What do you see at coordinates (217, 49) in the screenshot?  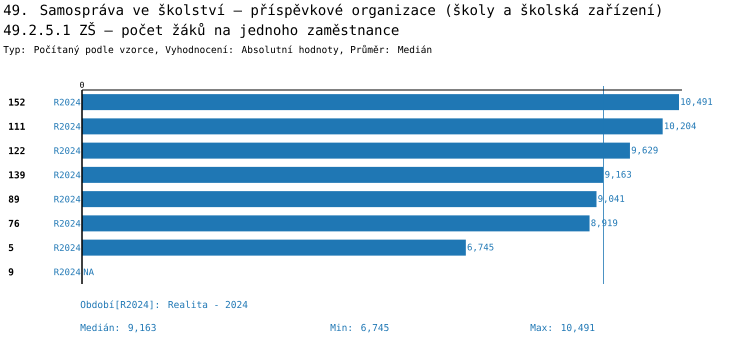 I see `text: Typ: Počítaný podle vzorce, Vyhodnocení: Absolutní hodnoty, Průměr: Medián` at bounding box center [217, 49].